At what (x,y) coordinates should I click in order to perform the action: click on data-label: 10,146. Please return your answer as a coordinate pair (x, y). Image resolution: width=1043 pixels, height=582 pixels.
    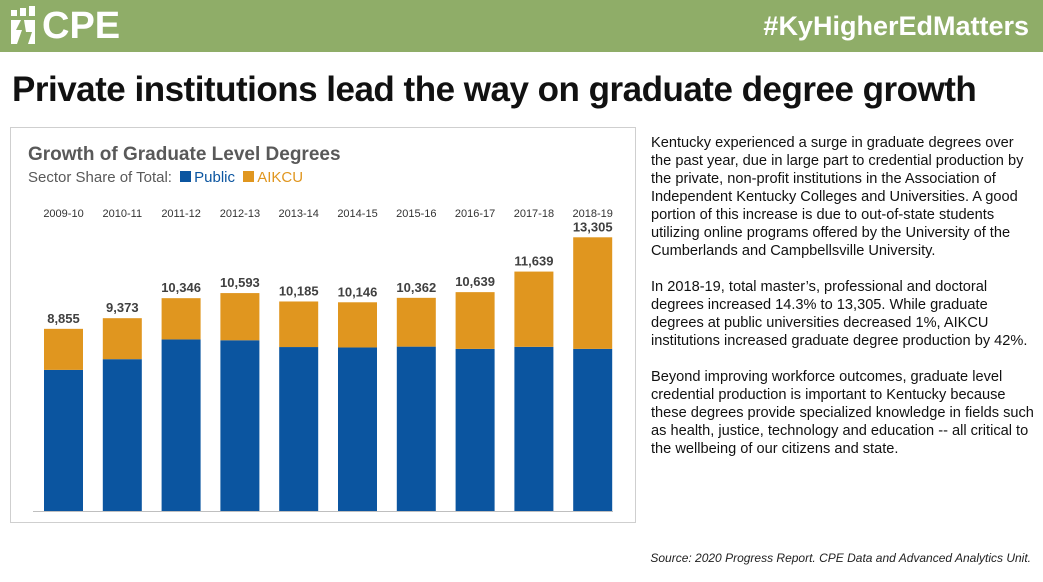
    Looking at the image, I should click on (358, 291).